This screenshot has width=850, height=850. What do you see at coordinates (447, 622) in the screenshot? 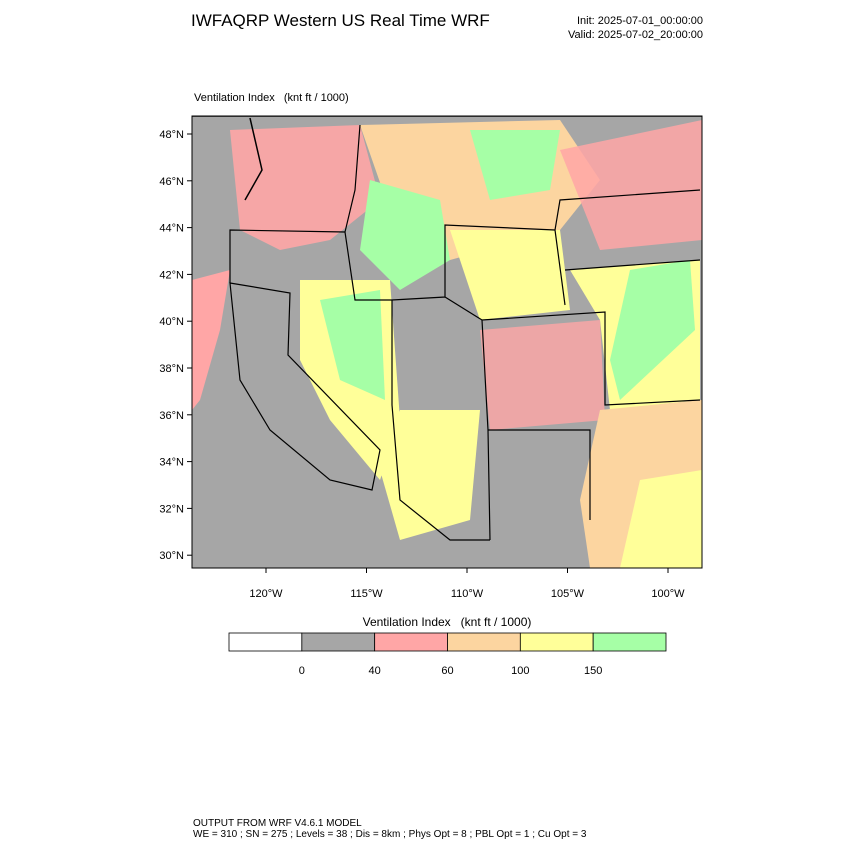
I see `colorbar-title: Ventilation Index (knt ft / 1000)` at bounding box center [447, 622].